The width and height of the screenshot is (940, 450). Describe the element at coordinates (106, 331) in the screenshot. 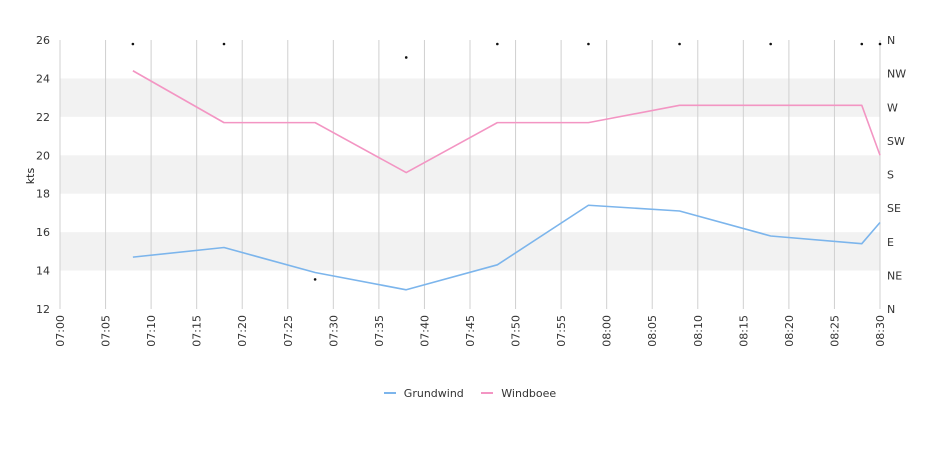

I see `x-tick-label: 07:05` at that location.